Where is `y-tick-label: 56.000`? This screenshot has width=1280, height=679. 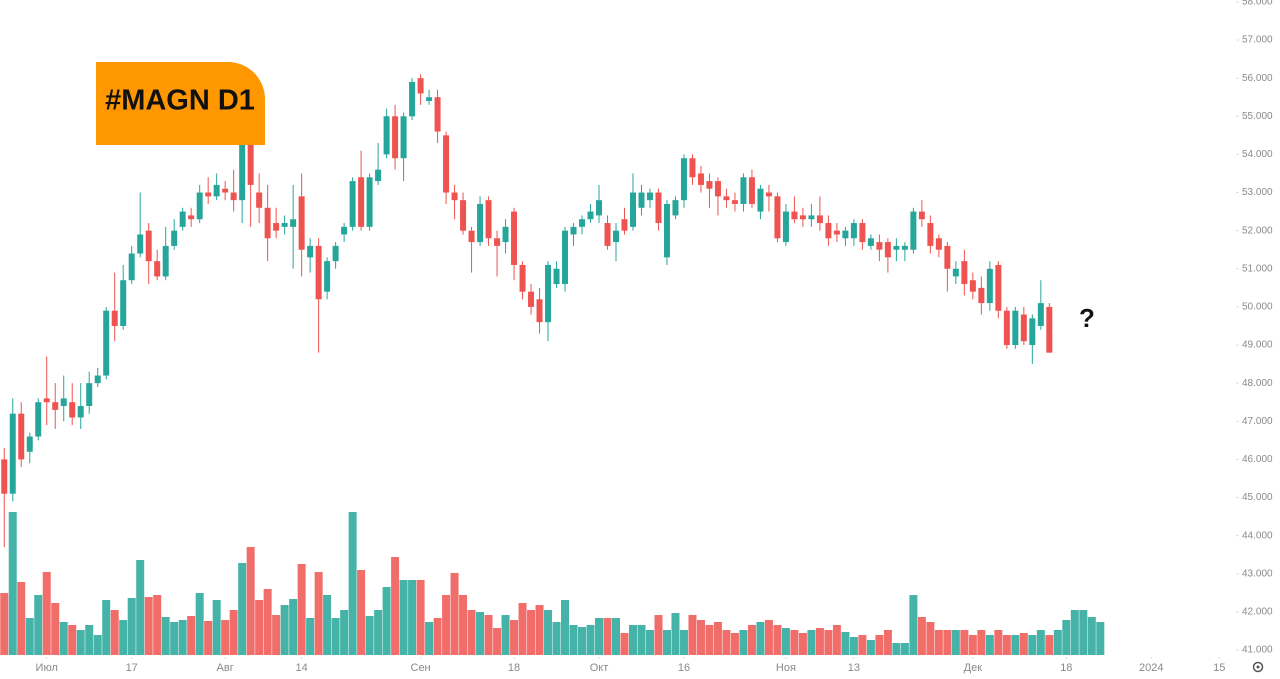
y-tick-label: 56.000 is located at coordinates (1257, 78).